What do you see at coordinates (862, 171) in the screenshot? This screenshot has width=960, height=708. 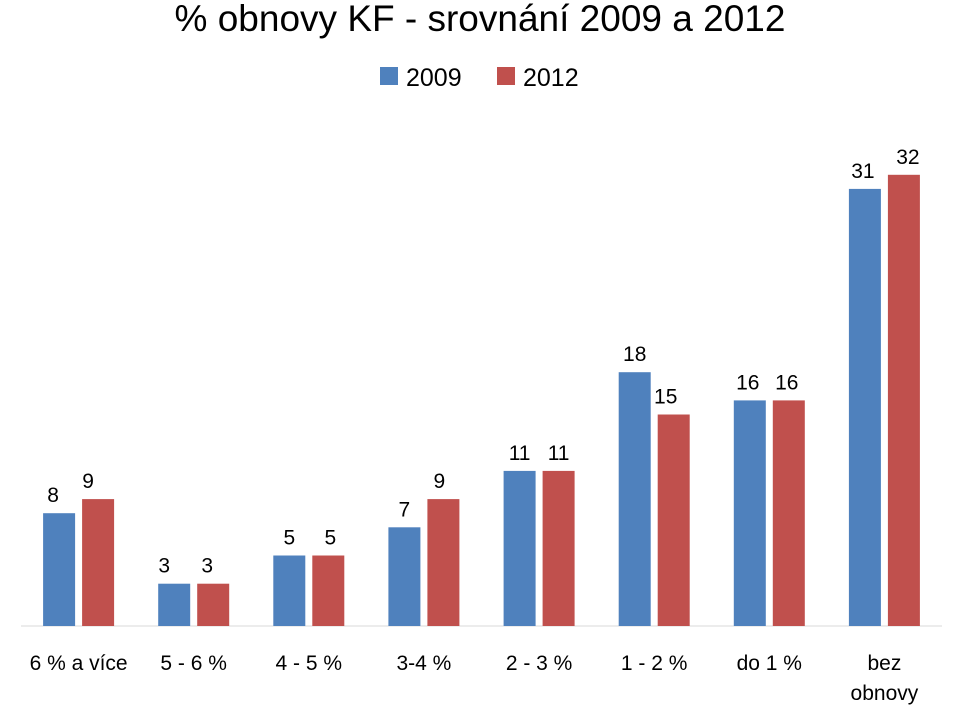 I see `data-label-2009-8: 31` at bounding box center [862, 171].